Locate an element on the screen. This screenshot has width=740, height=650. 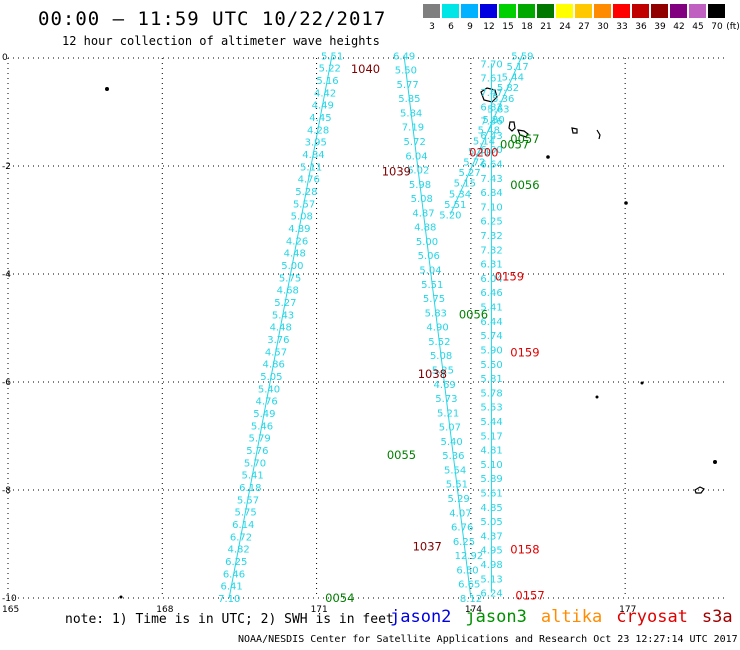
swh-value: 4.57 is located at coordinates (276, 352).